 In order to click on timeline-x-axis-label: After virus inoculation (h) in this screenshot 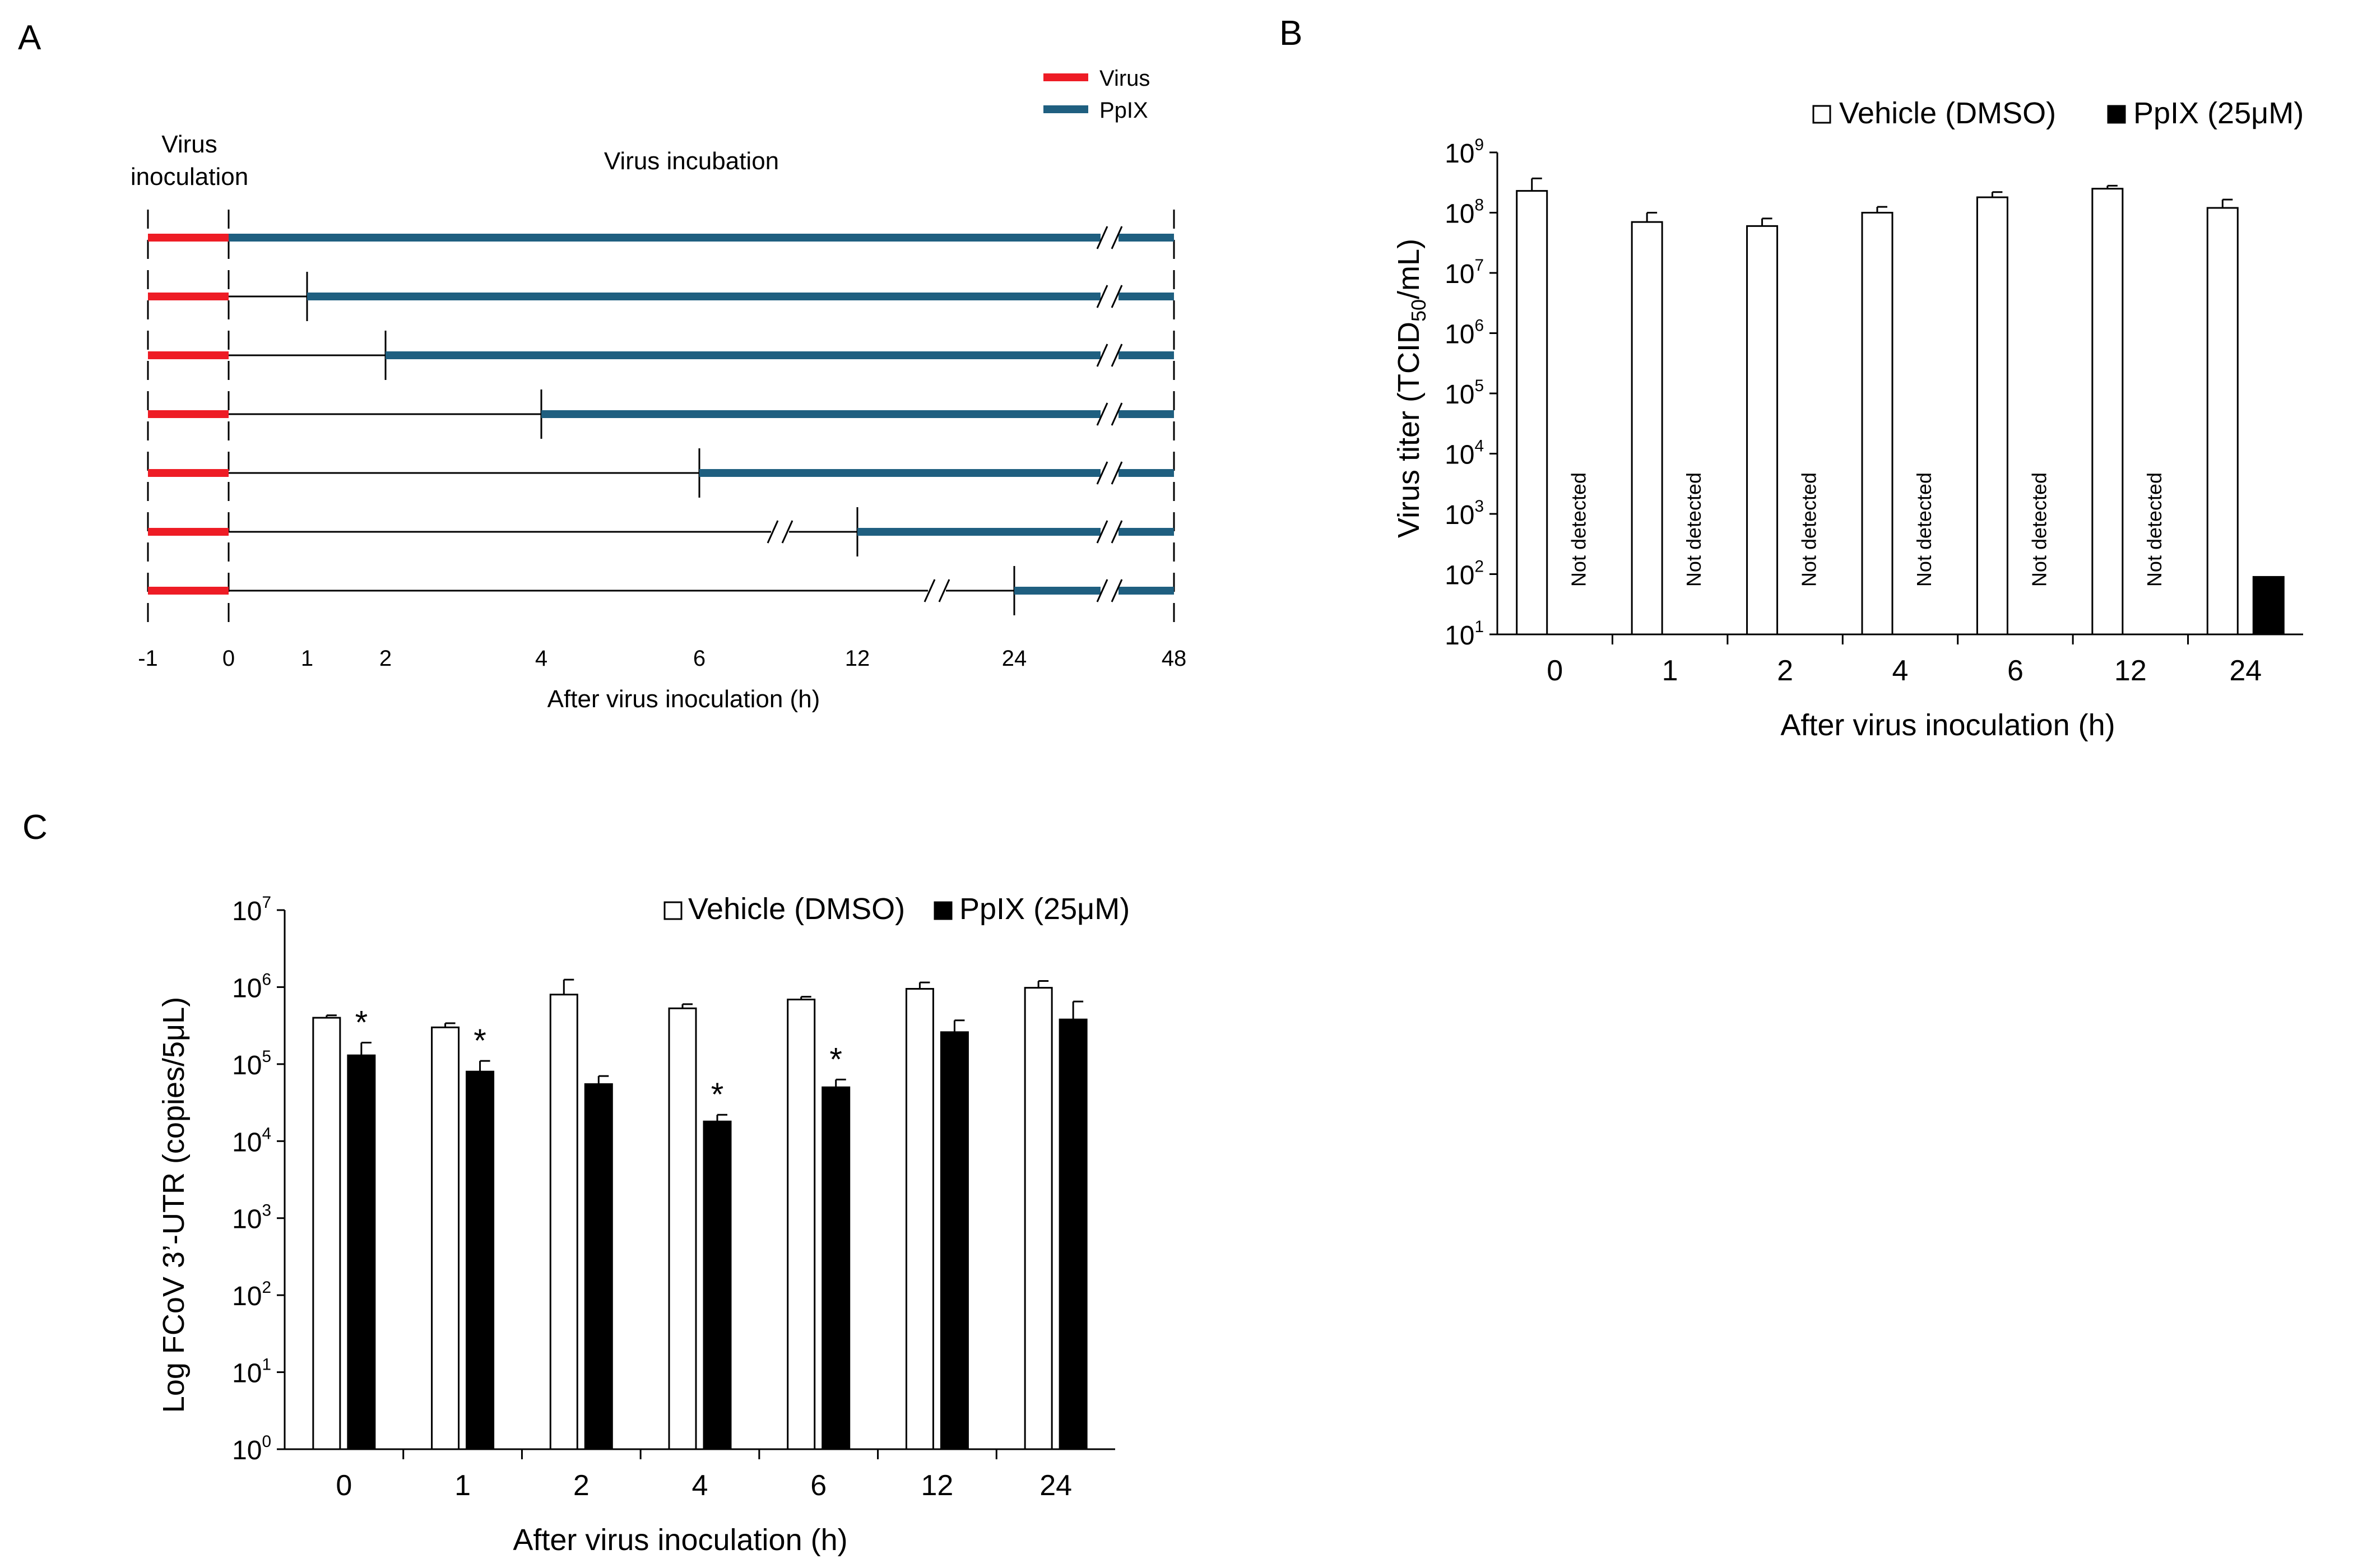, I will do `click(683, 699)`.